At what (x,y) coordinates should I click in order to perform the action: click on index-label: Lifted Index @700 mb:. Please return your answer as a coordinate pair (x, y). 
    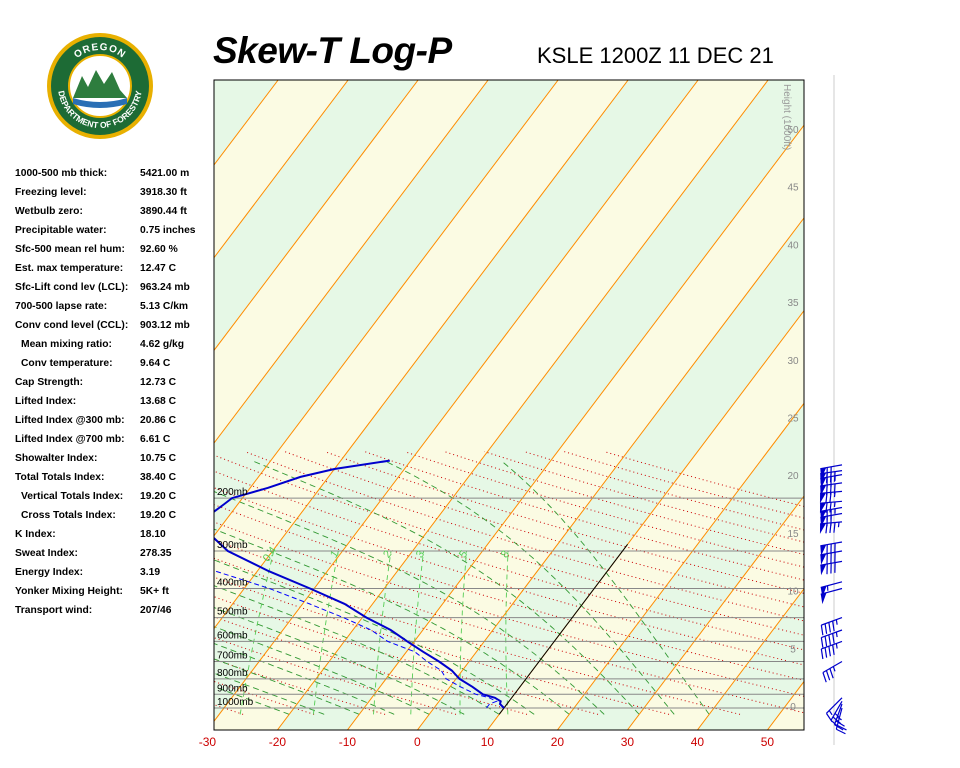
    Looking at the image, I should click on (70, 439).